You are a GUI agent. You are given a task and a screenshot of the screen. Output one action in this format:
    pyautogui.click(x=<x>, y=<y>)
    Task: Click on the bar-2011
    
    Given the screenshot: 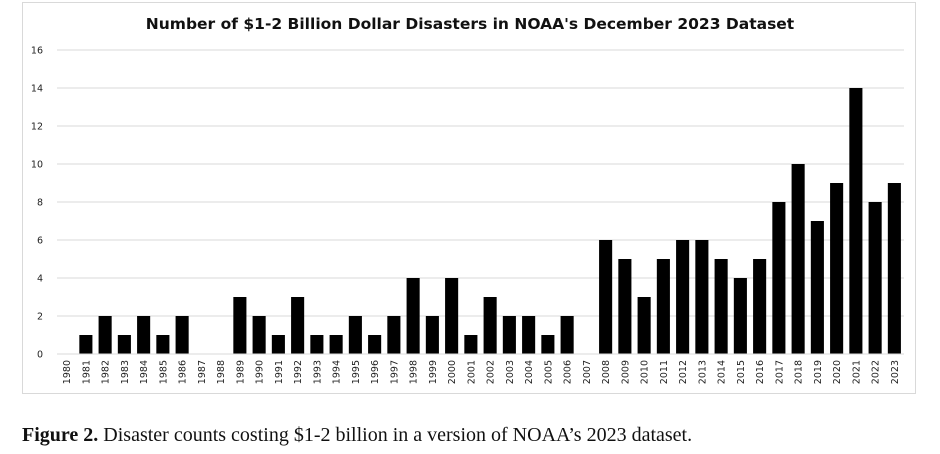 What is the action you would take?
    pyautogui.click(x=663, y=306)
    